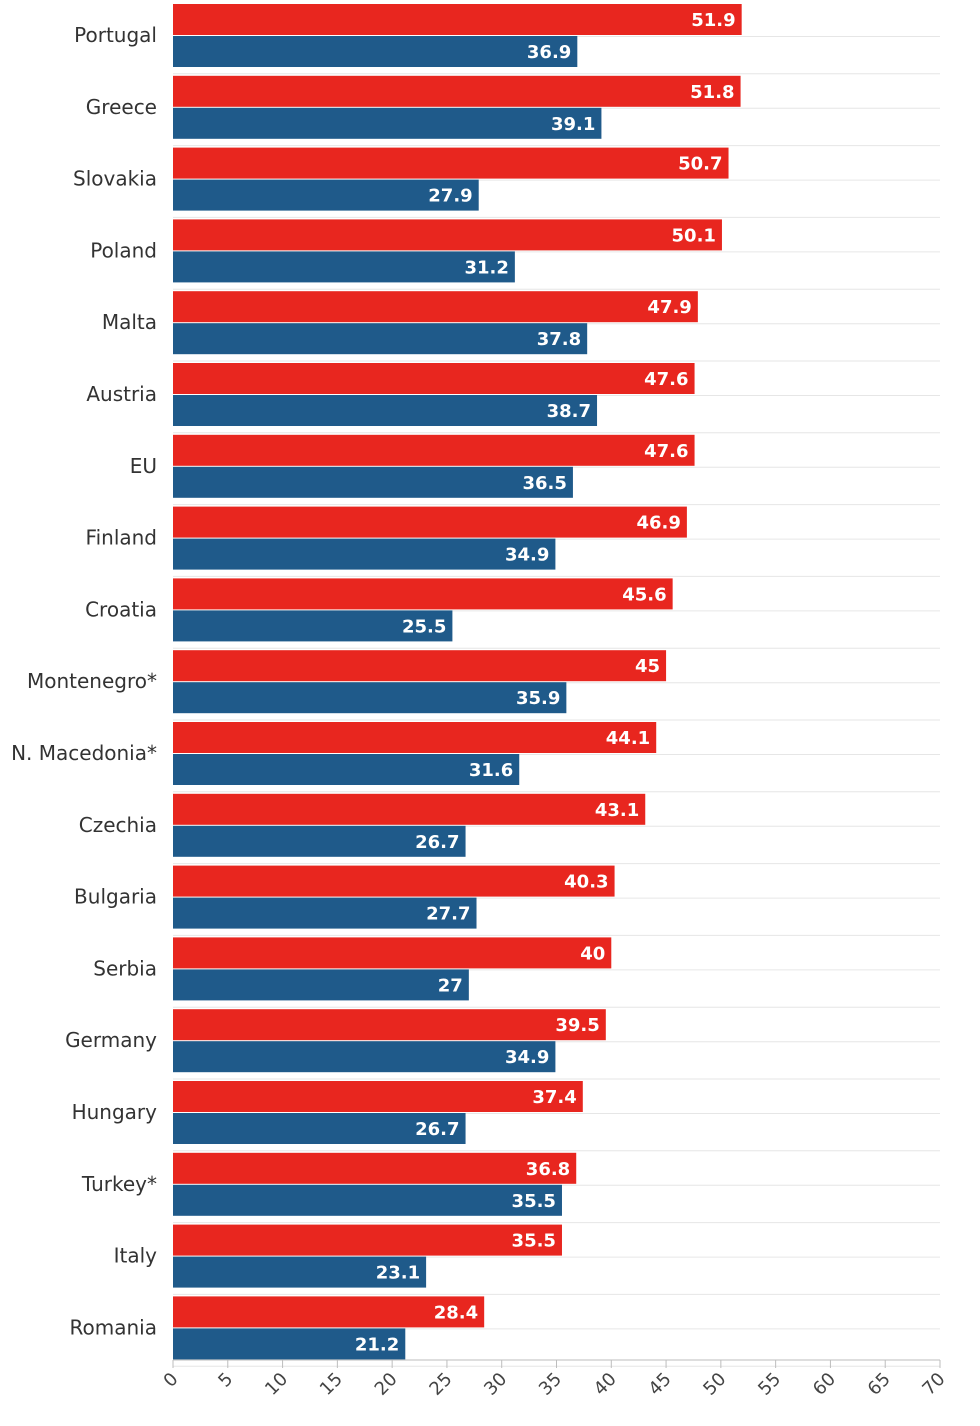 This screenshot has height=1426, width=980. Describe the element at coordinates (377, 1344) in the screenshot. I see `bar-value-label: 21.2` at that location.